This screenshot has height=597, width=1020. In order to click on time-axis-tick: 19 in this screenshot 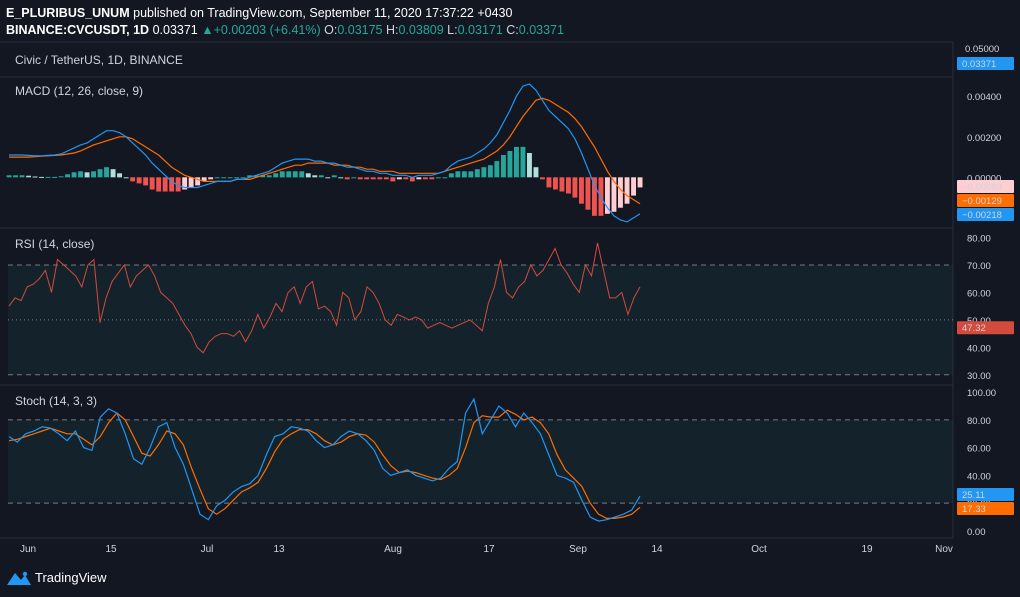, I will do `click(867, 549)`.